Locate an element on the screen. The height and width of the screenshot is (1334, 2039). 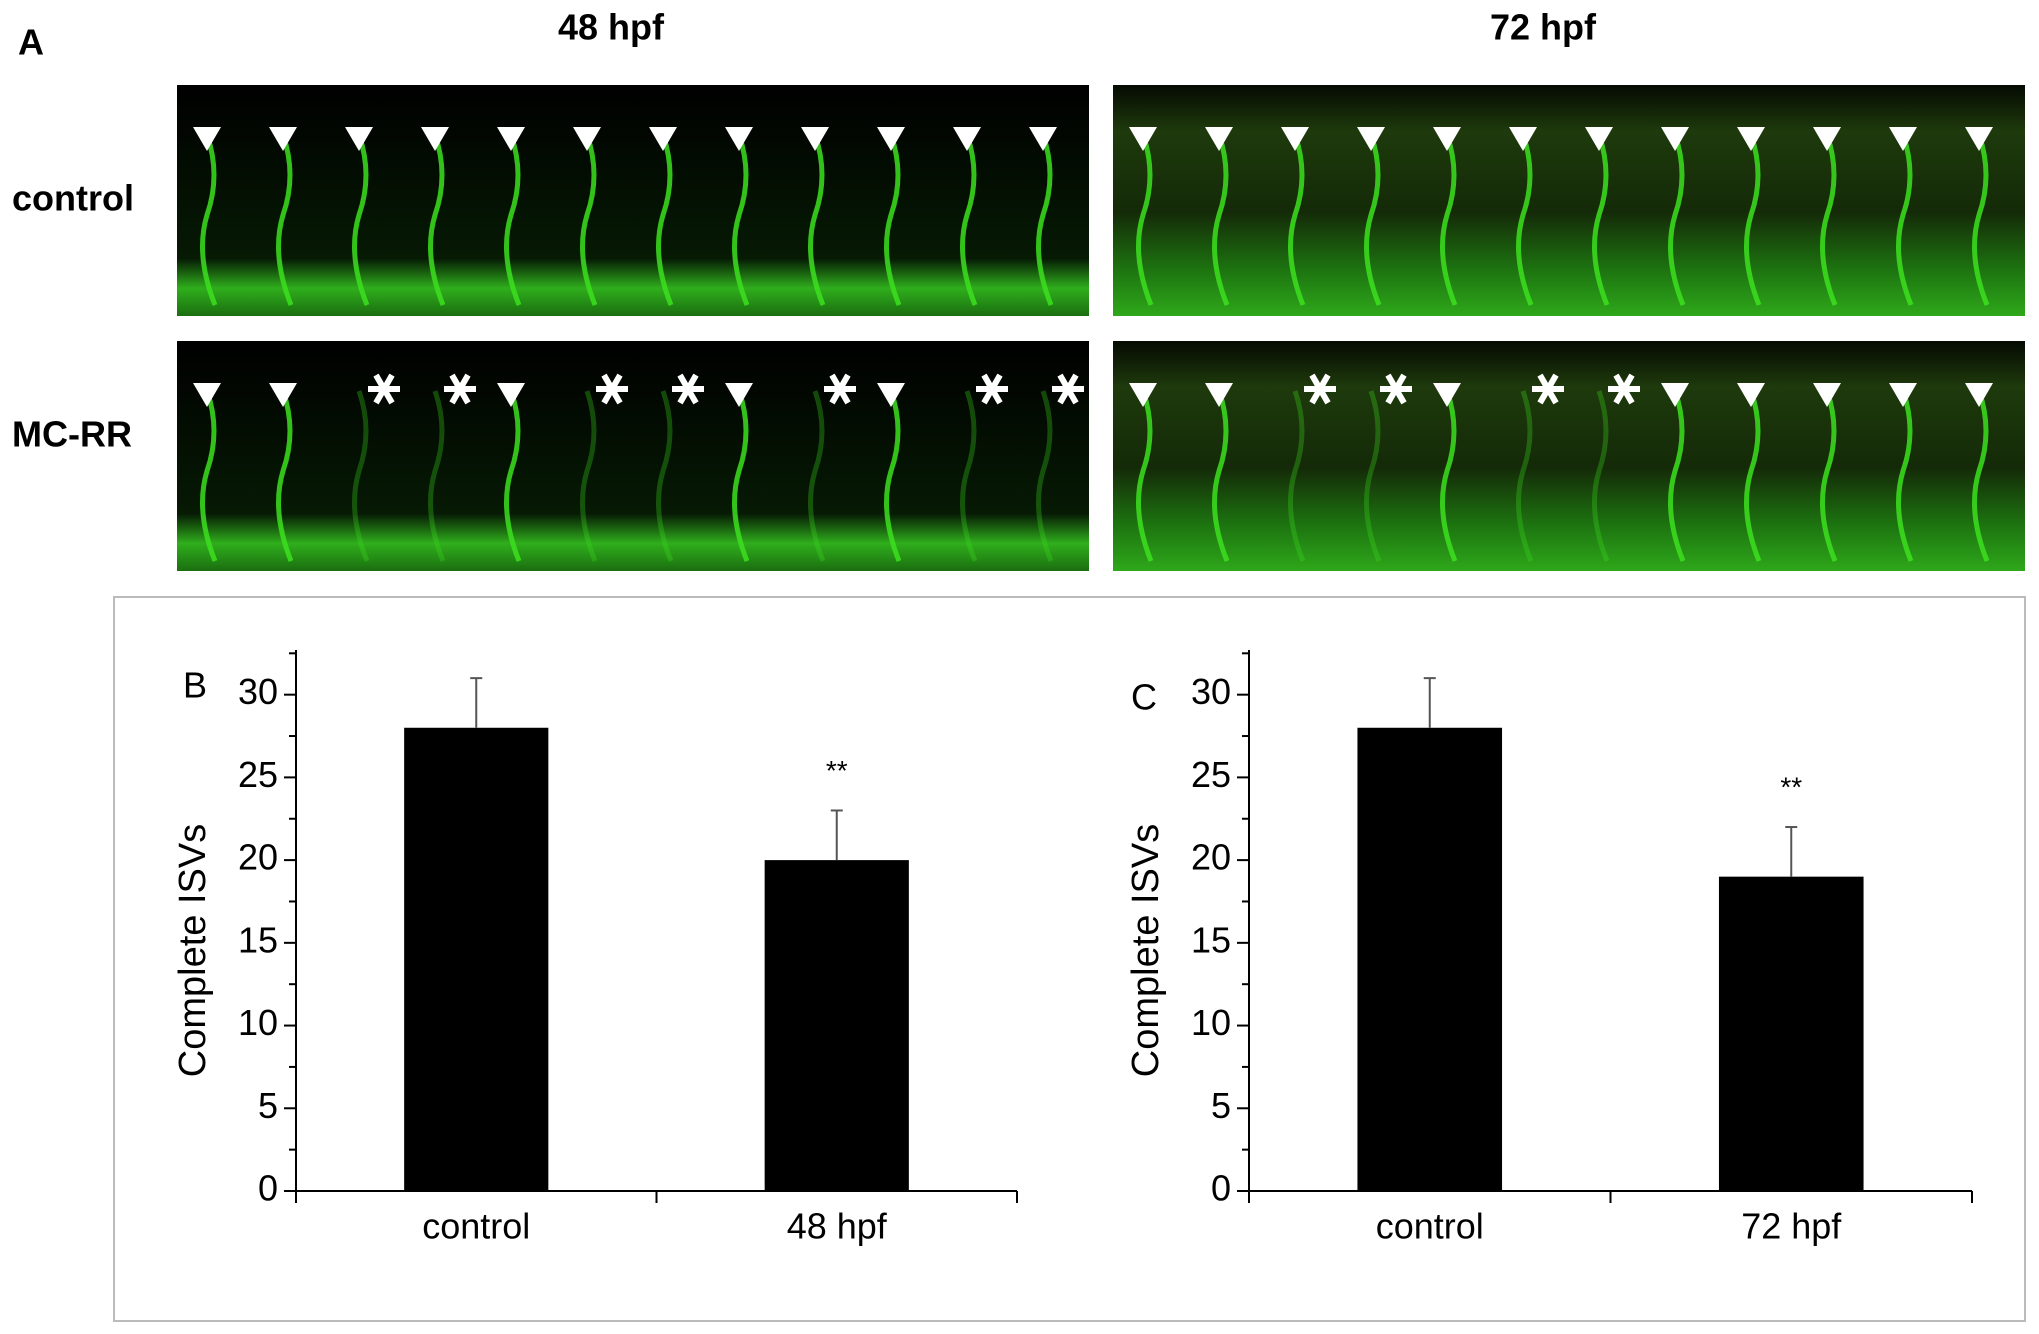
row-label: control is located at coordinates (73, 198).